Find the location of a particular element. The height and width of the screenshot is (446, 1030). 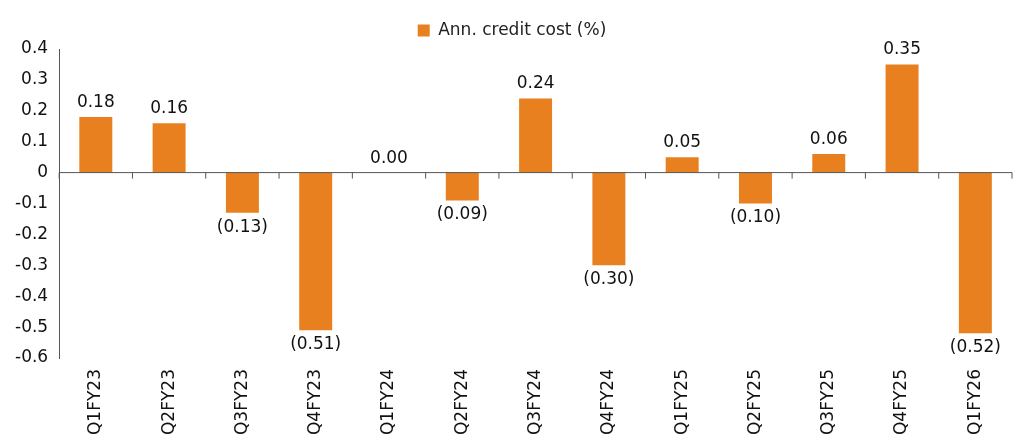

legend-label: Ann. credit cost (%) is located at coordinates (522, 28).